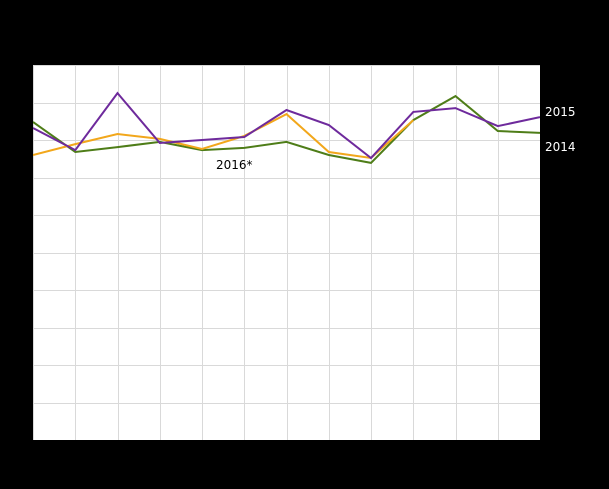 The height and width of the screenshot is (489, 609). What do you see at coordinates (560, 112) in the screenshot?
I see `series-label-2015: 2015` at bounding box center [560, 112].